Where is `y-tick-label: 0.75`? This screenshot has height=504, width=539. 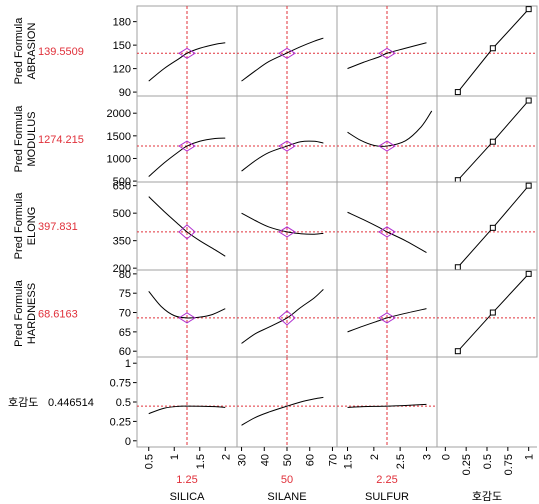 y-tick-label: 0.75 is located at coordinates (120, 384).